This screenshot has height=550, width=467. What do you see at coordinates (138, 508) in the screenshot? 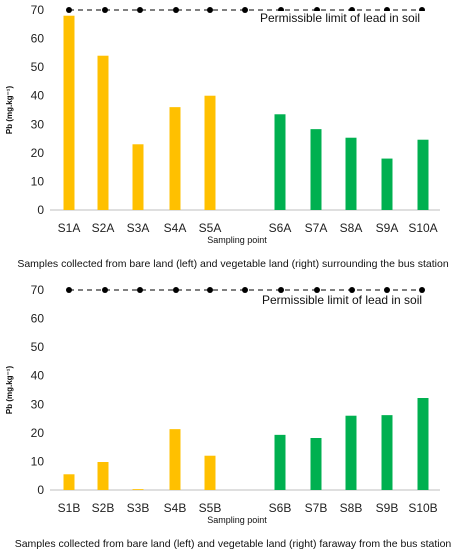
I see `x-tick-label: S3B` at bounding box center [138, 508].